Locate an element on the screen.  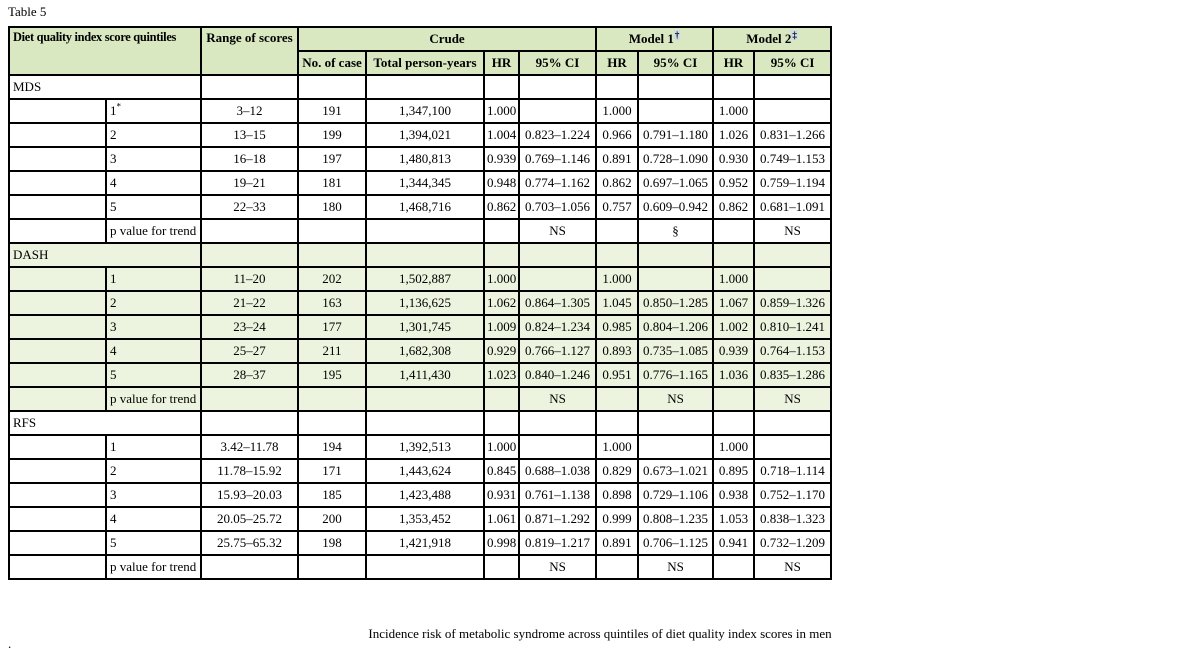
no-of-case: 171 is located at coordinates (332, 471).